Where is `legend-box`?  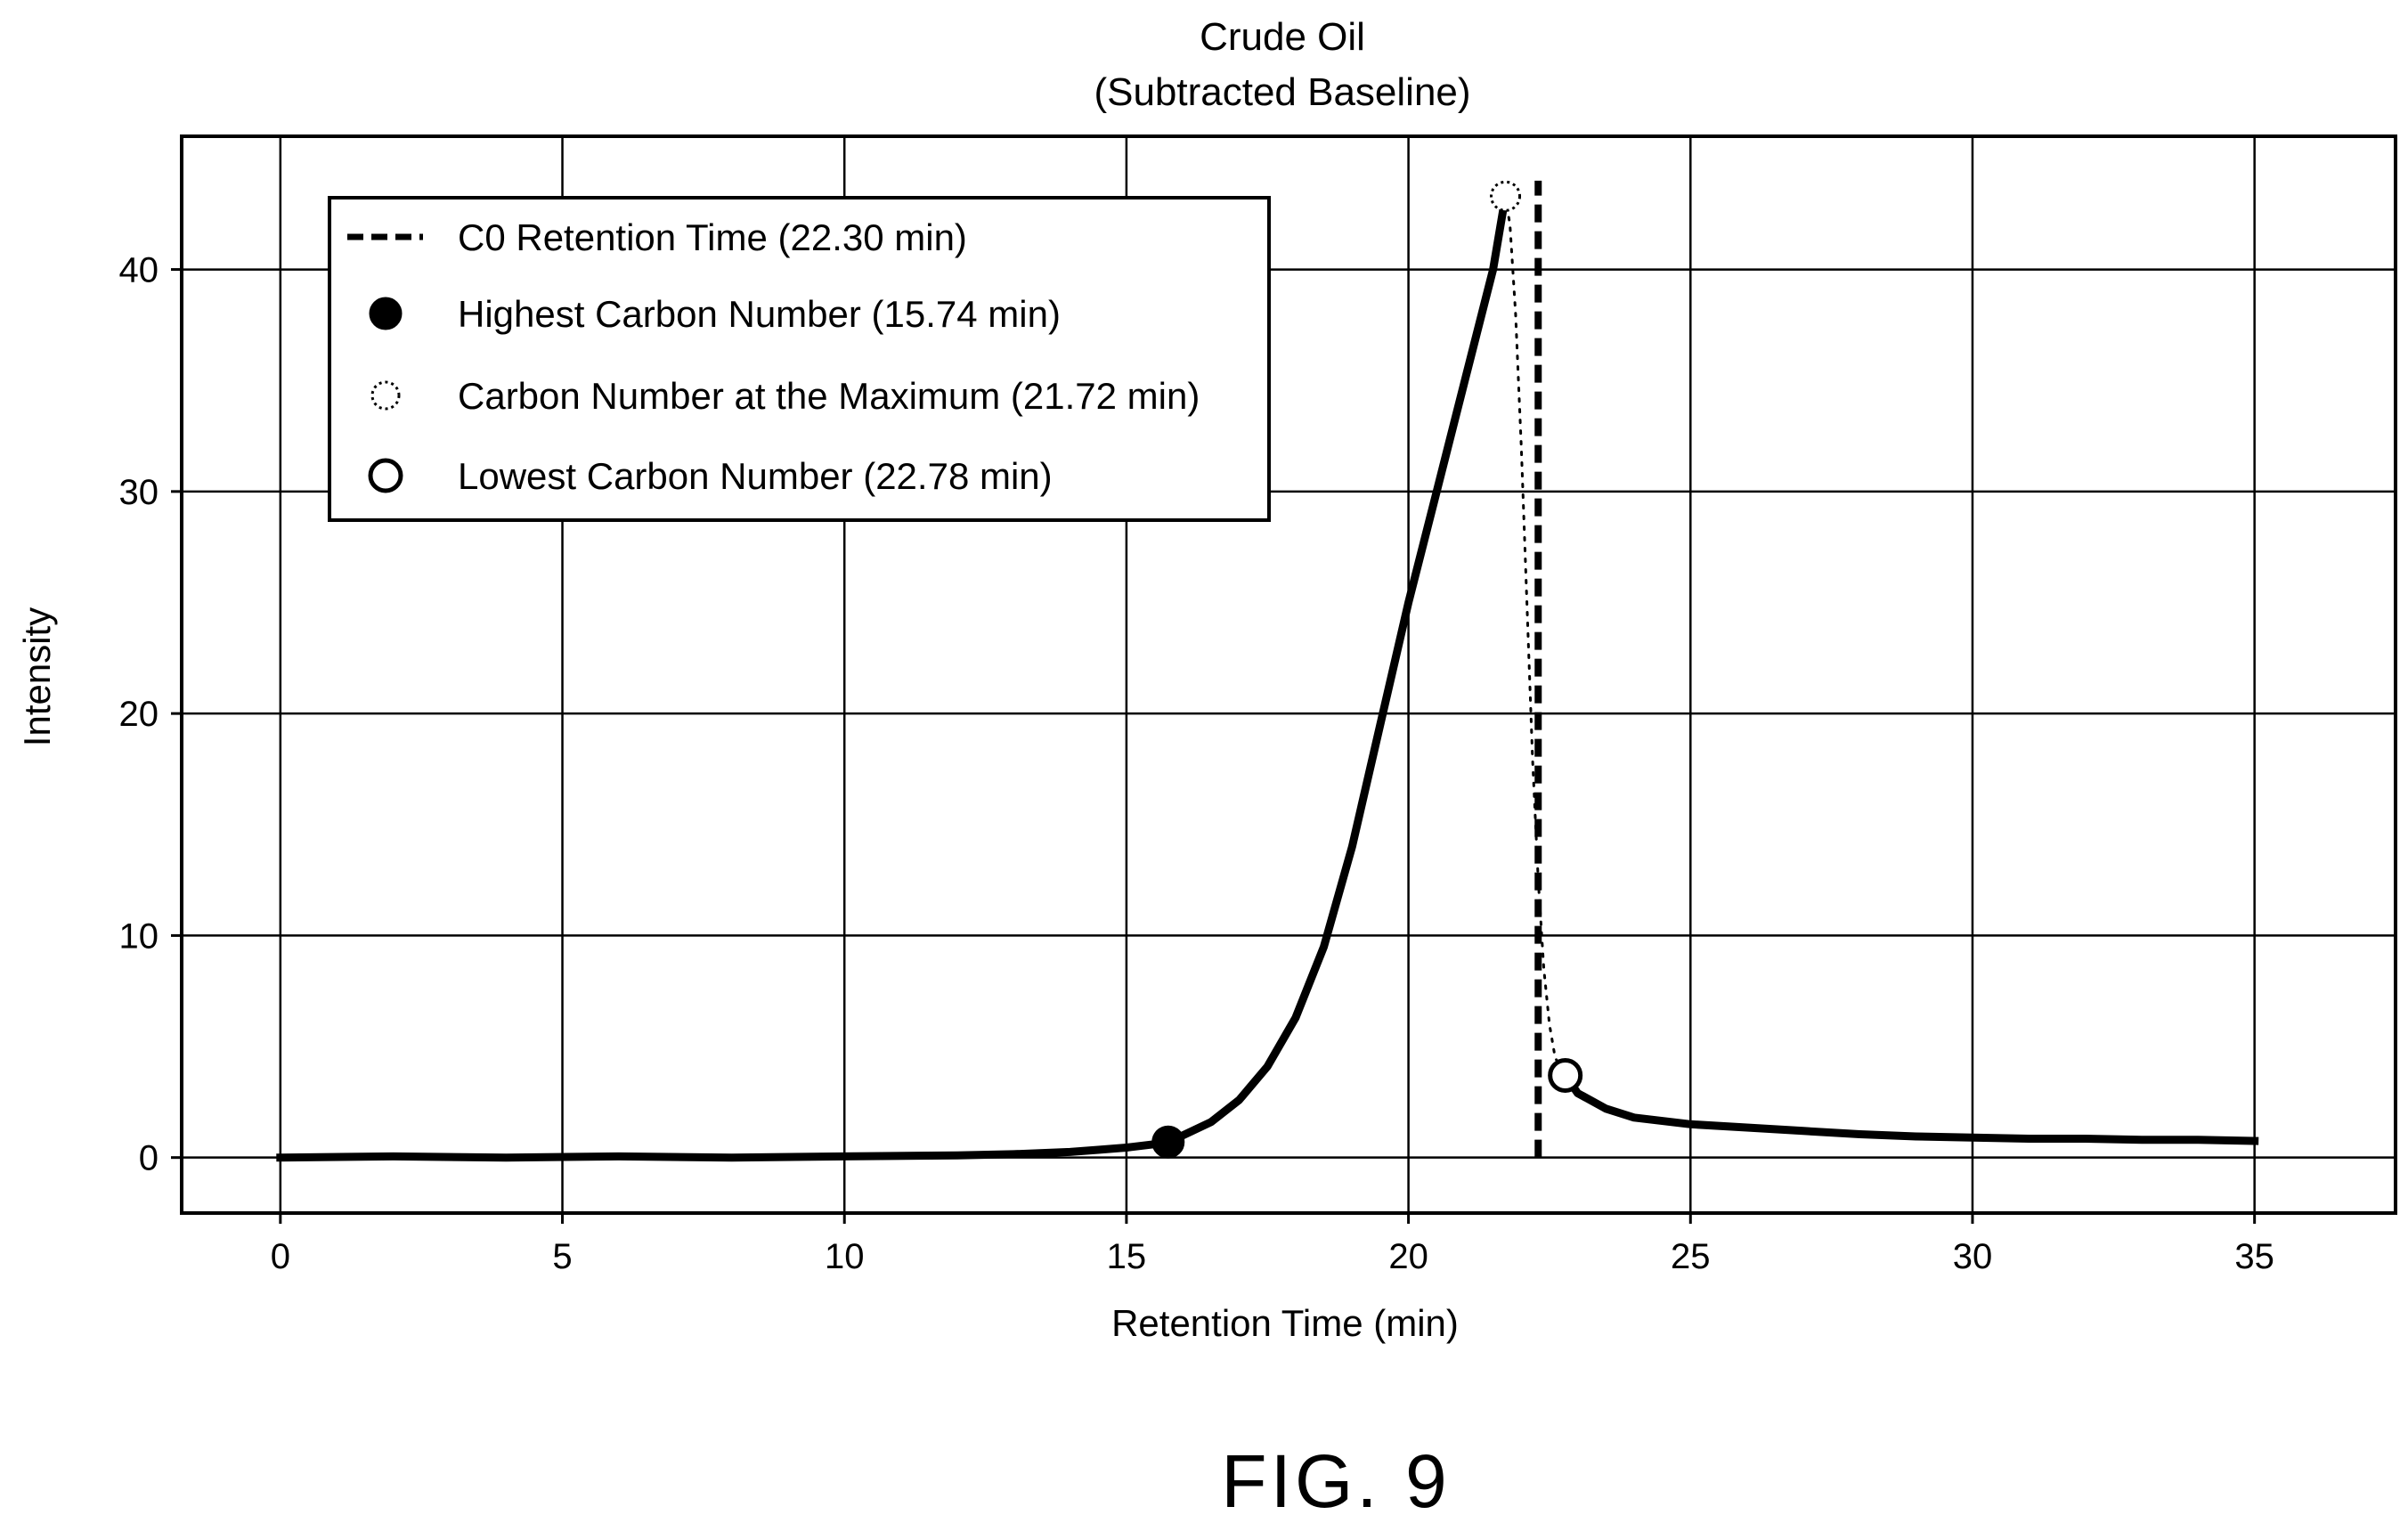 legend-box is located at coordinates (799, 359).